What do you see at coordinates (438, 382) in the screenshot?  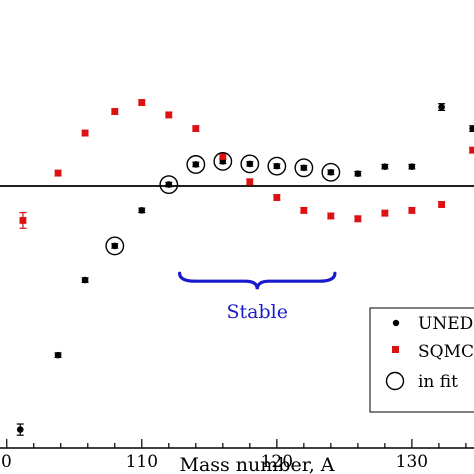 I see `legend-in-fit-label: in fit` at bounding box center [438, 382].